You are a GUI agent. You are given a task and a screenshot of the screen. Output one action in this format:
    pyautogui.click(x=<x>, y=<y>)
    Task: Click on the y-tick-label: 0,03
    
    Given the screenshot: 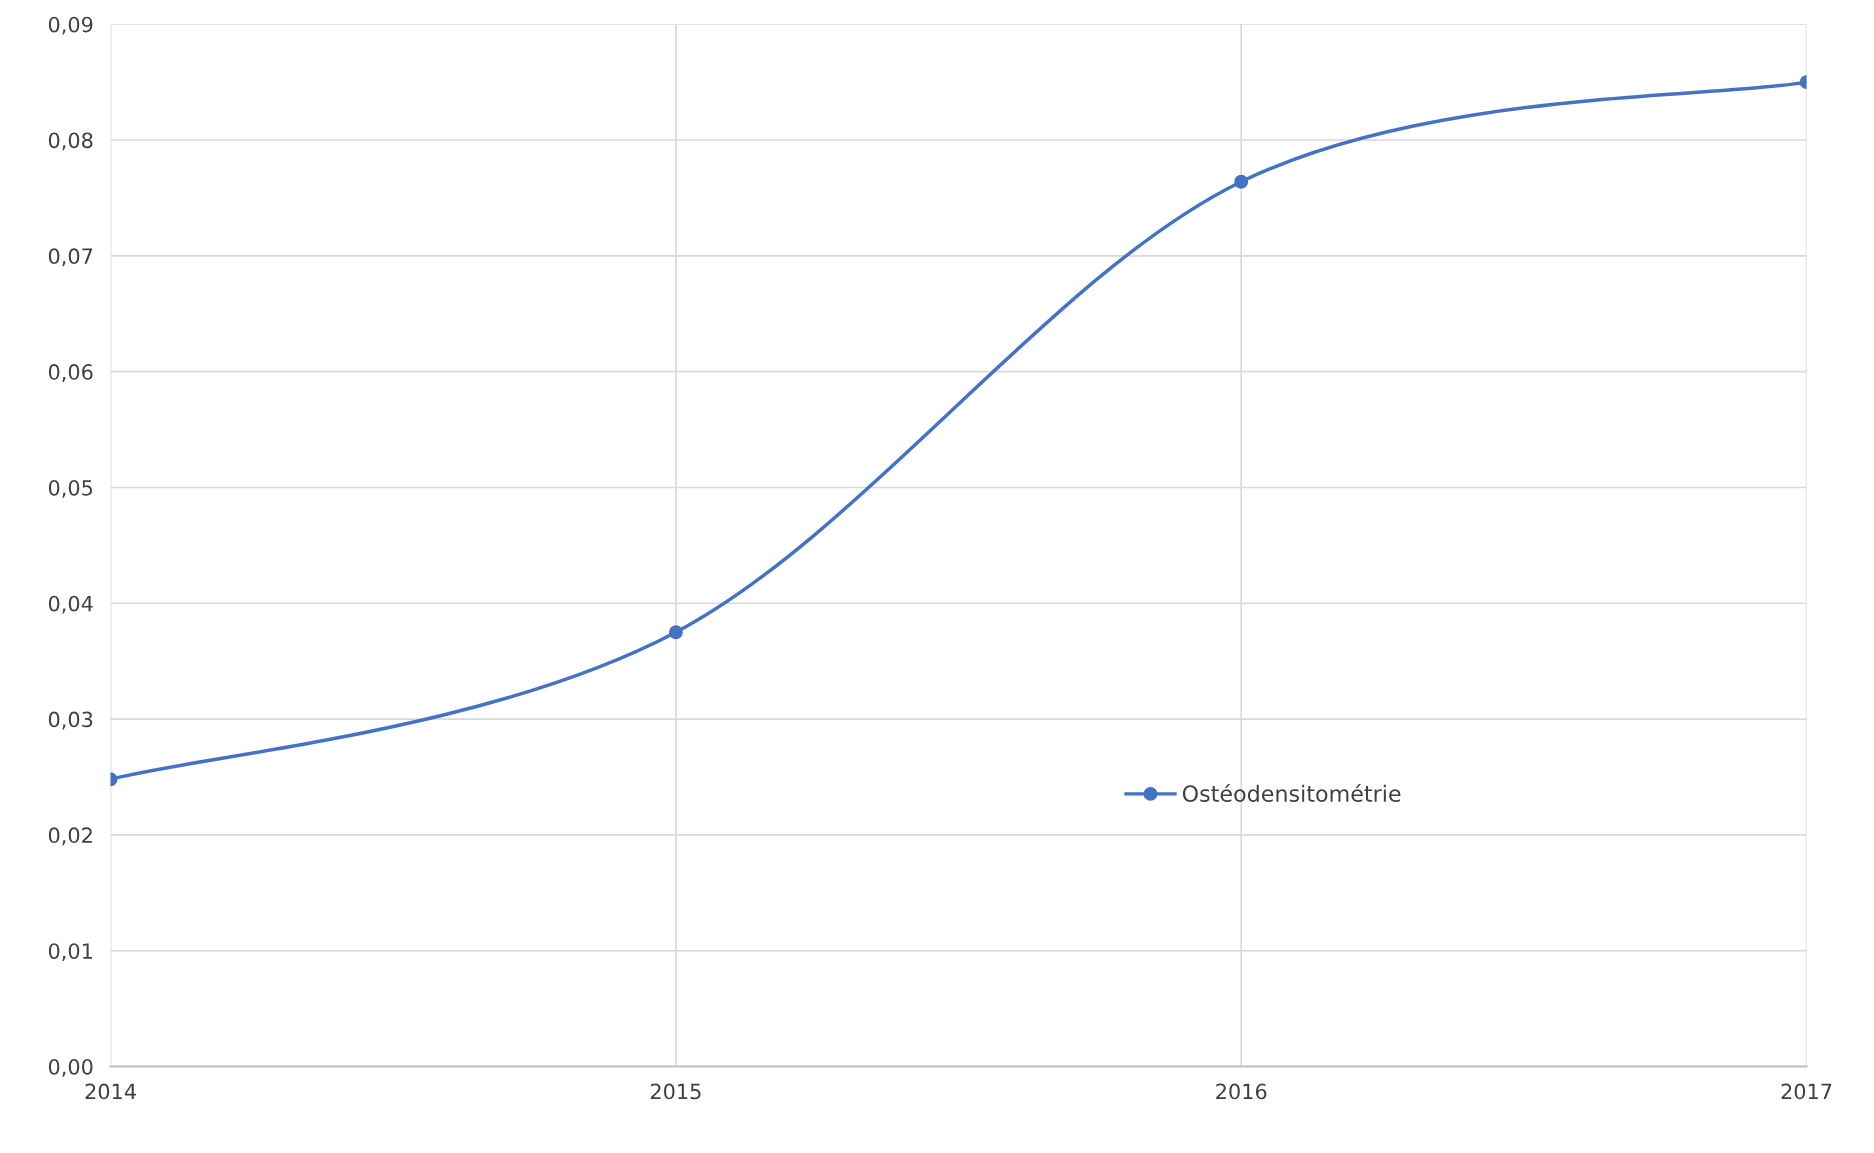 What is the action you would take?
    pyautogui.click(x=70, y=720)
    